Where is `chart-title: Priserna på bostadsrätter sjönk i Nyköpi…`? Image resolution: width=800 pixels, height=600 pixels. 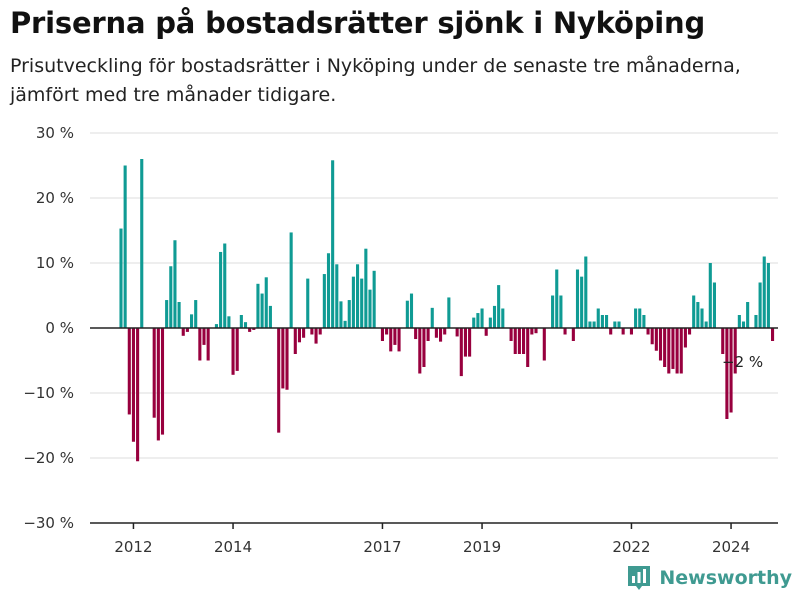
chart-title: Priserna på bostadsrätter sjönk i Nyköpi… is located at coordinates (358, 23).